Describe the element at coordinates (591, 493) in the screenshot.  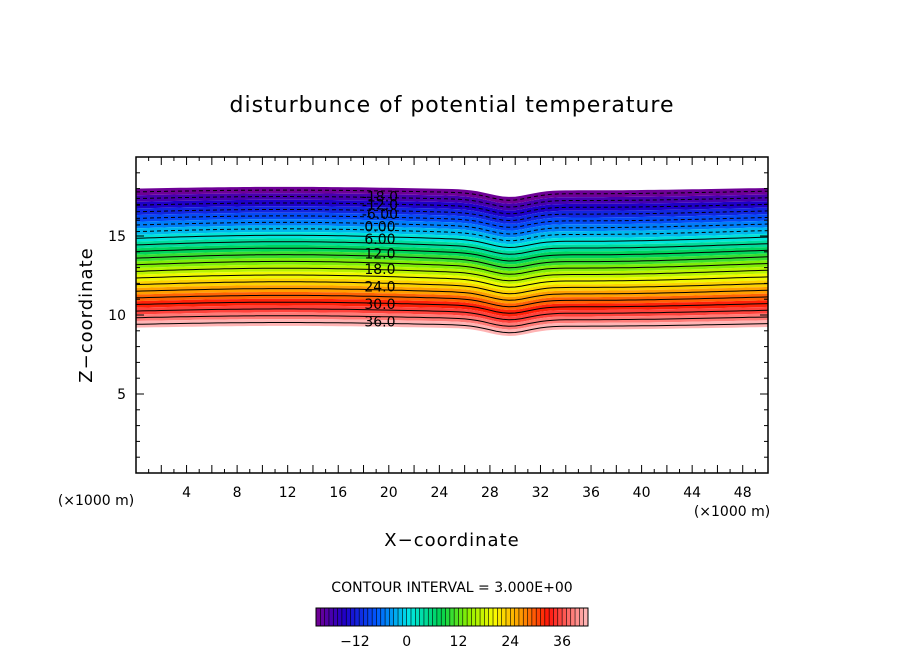
I see `x-tick-label: 36` at that location.